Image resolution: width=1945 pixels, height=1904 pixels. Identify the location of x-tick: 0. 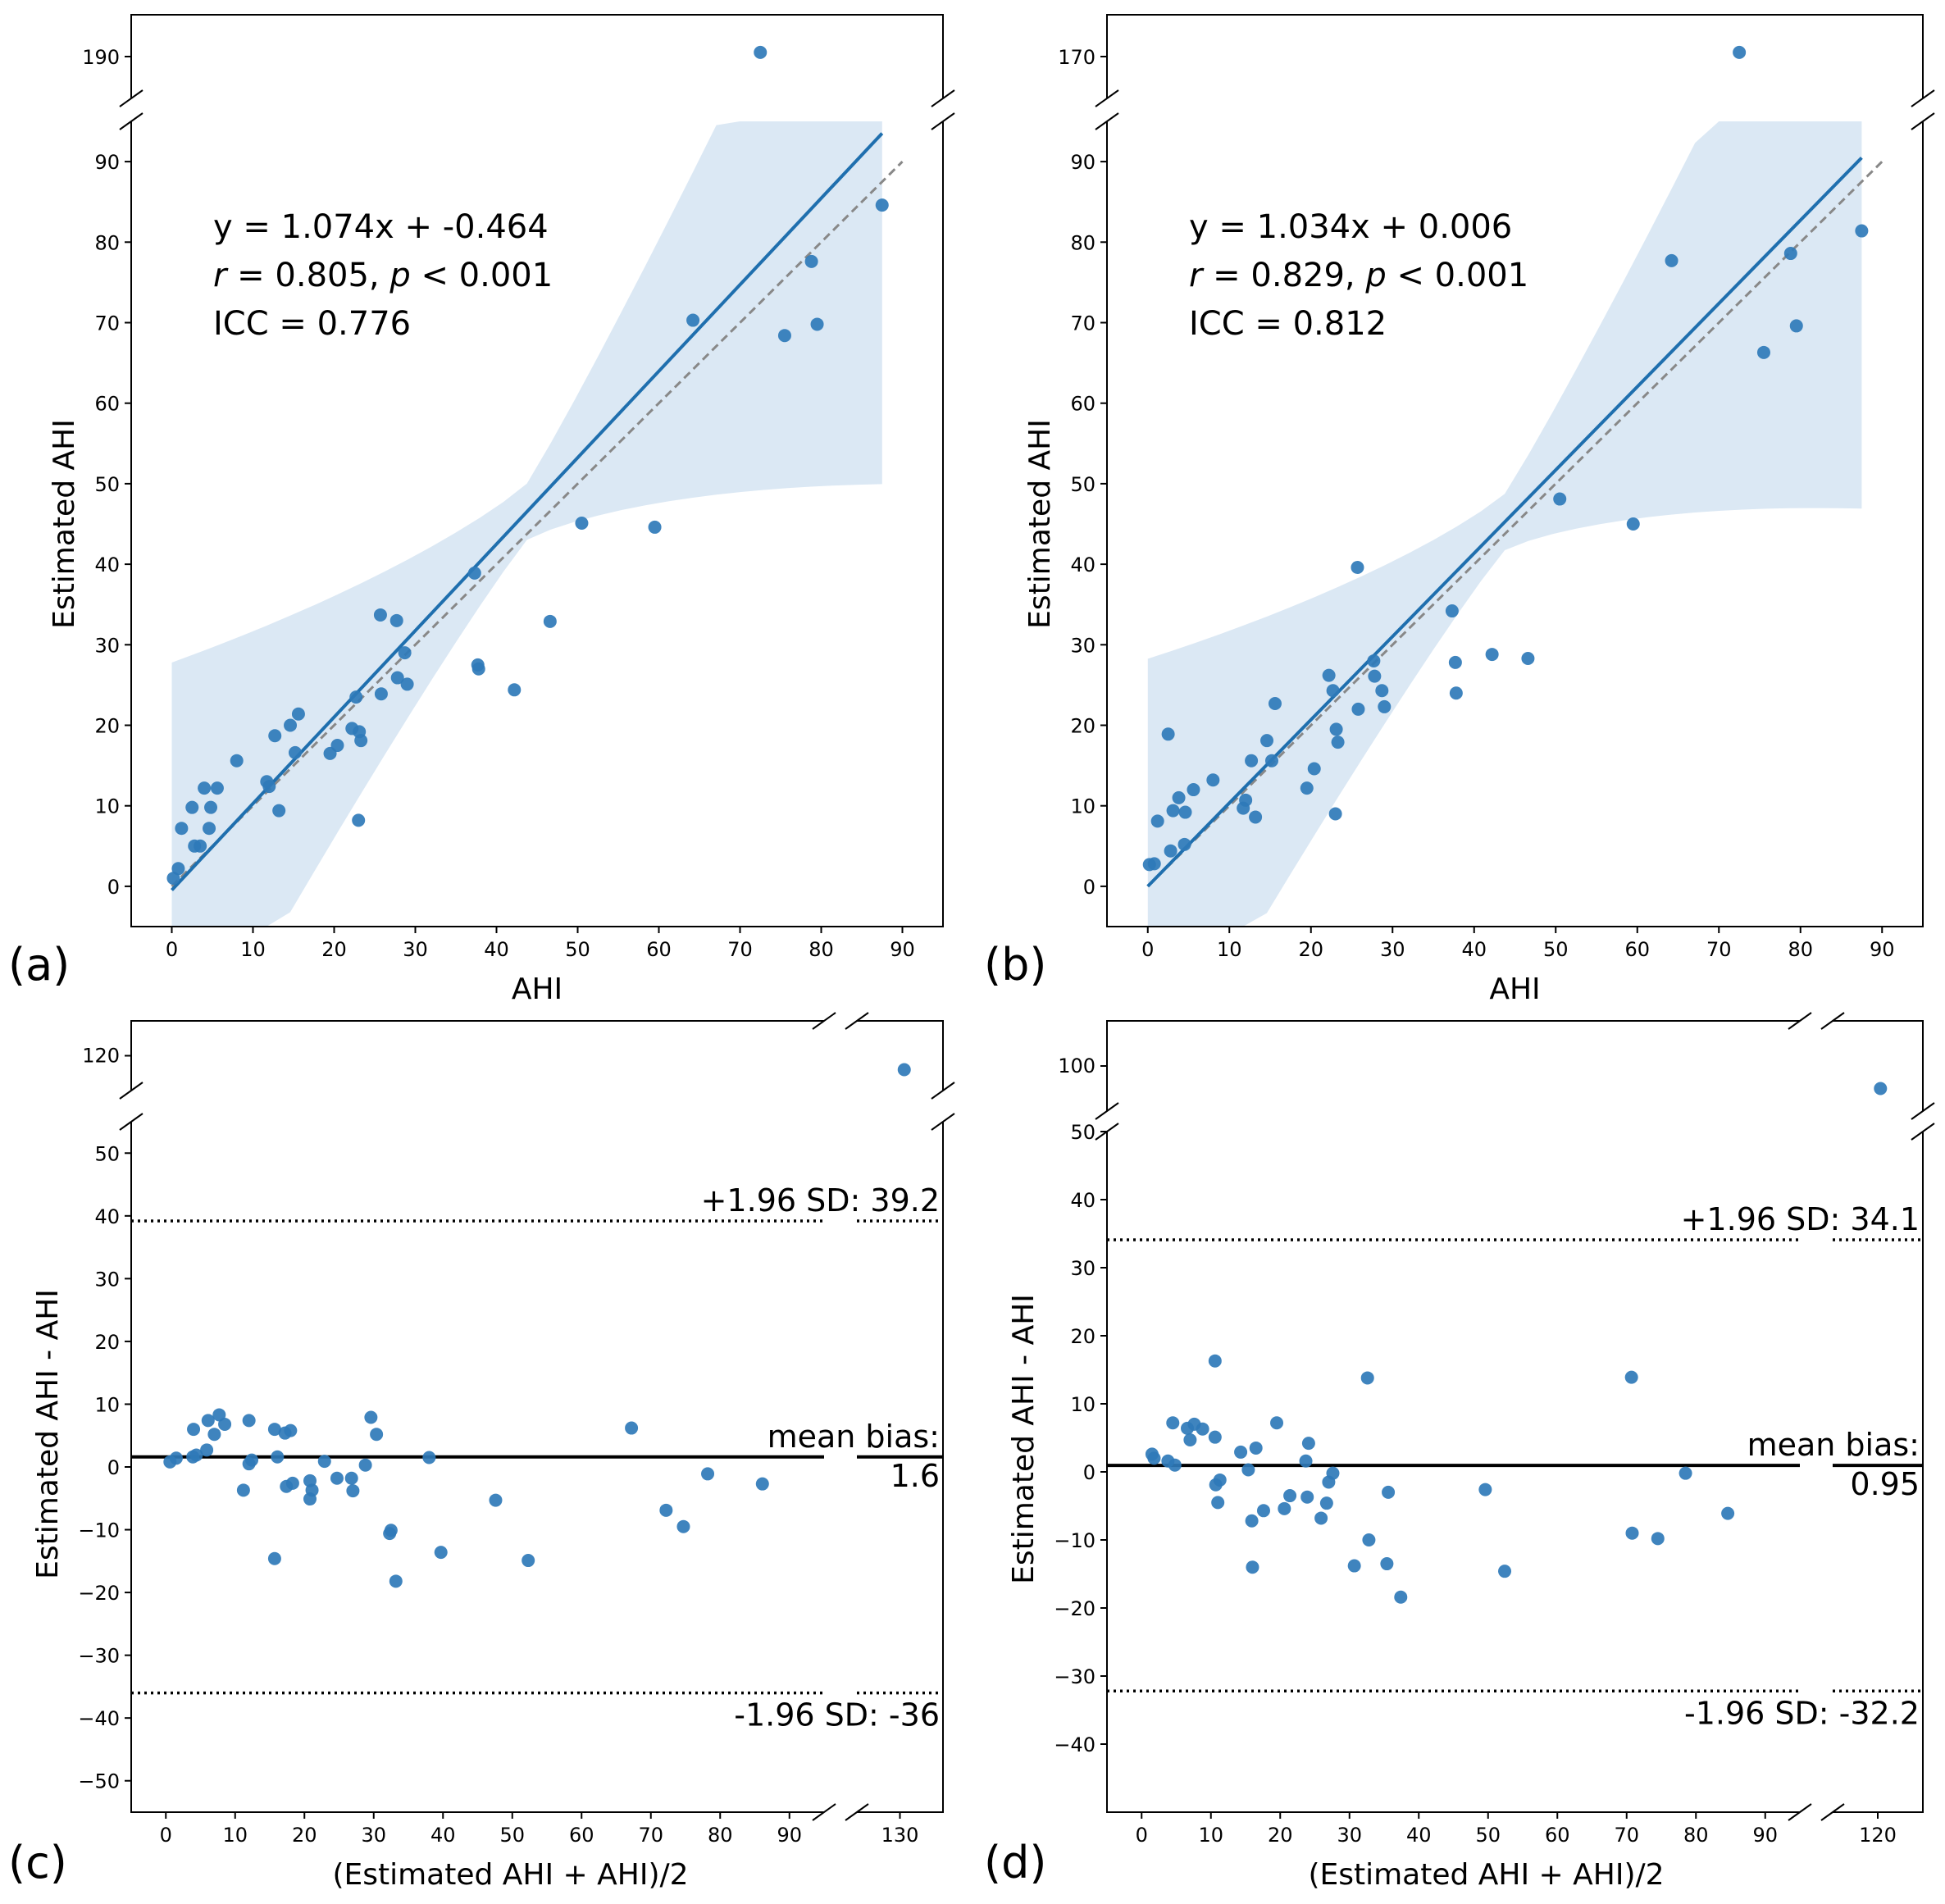
(166, 1830).